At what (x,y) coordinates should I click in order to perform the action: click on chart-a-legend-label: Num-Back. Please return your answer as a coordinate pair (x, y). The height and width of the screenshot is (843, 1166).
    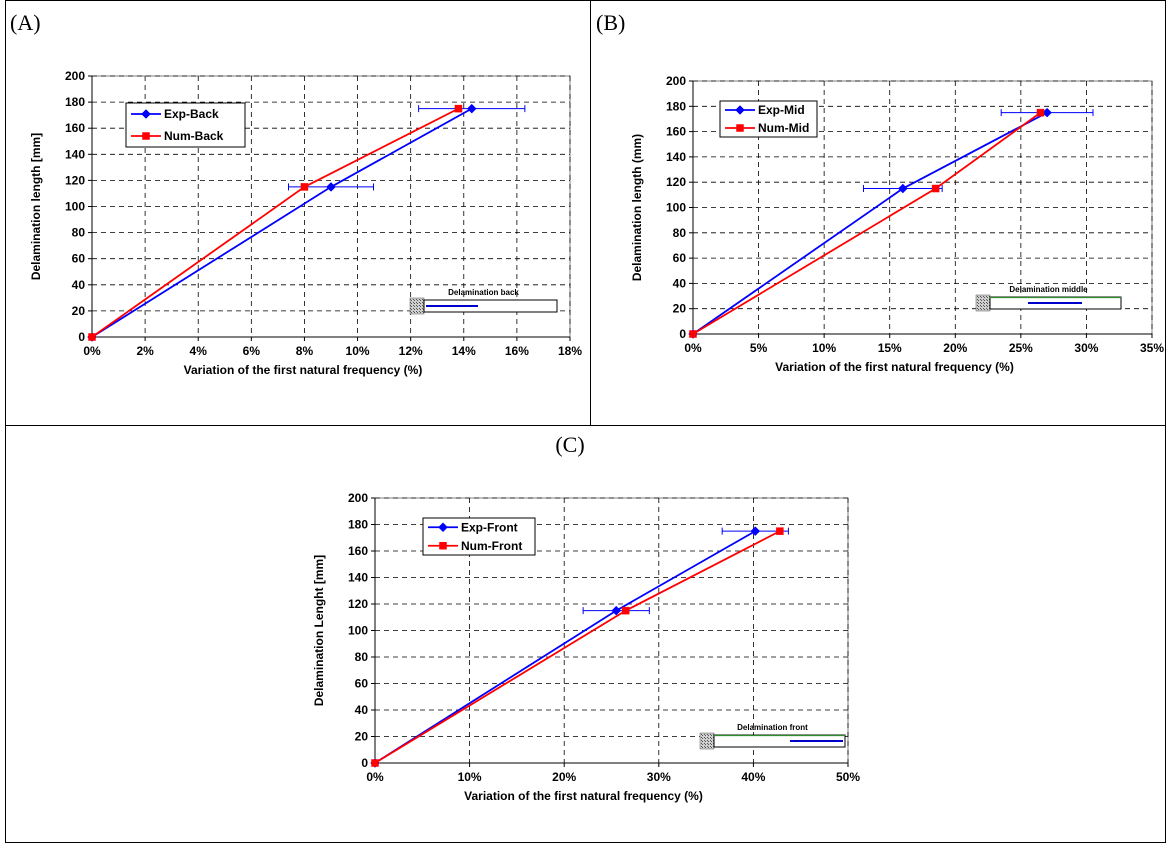
    Looking at the image, I should click on (194, 136).